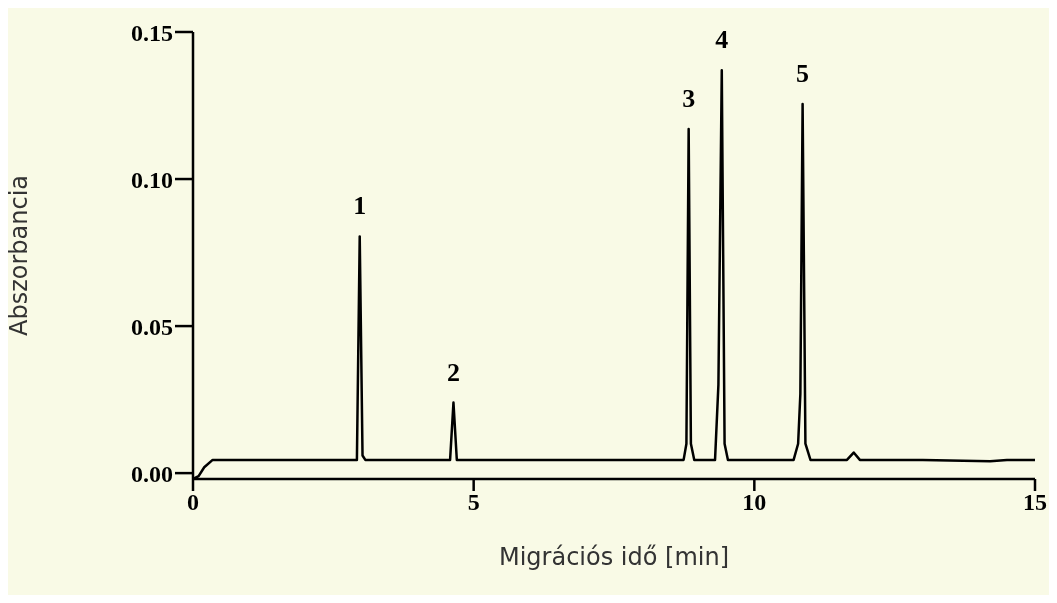 This screenshot has height=603, width=1057. I want to click on x-tick-label: 0, so click(193, 502).